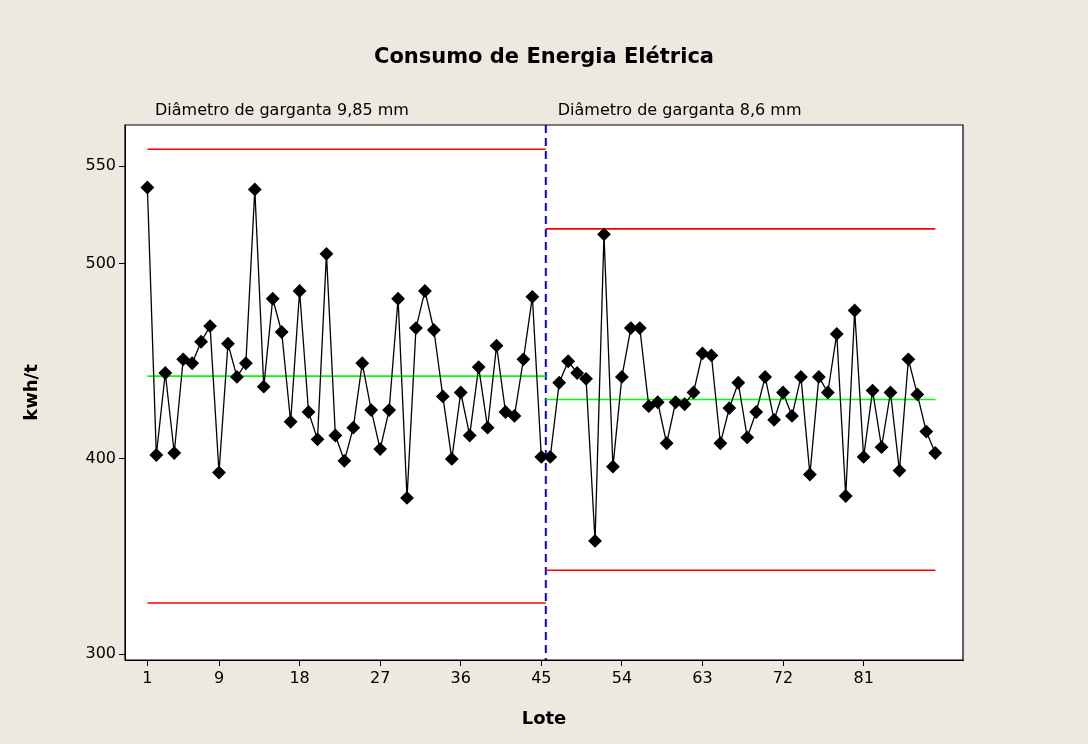  I want to click on chart-title: Consumo de Energia Elétrica, so click(544, 56).